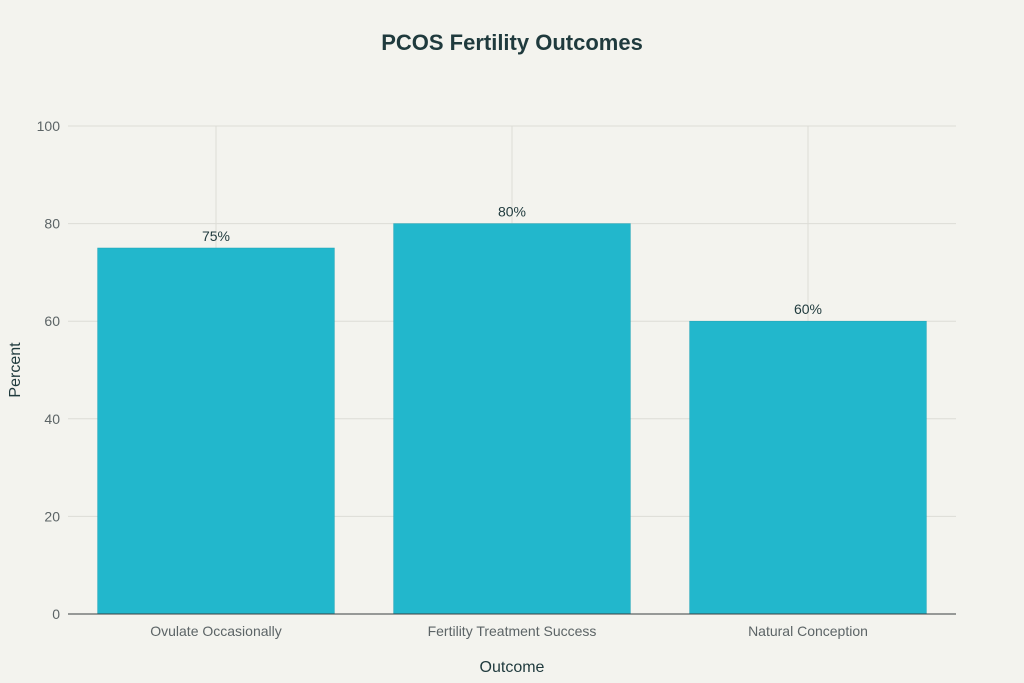 The height and width of the screenshot is (683, 1024). Describe the element at coordinates (216, 631) in the screenshot. I see `x-tick-label: Ovulate Occasionally` at that location.